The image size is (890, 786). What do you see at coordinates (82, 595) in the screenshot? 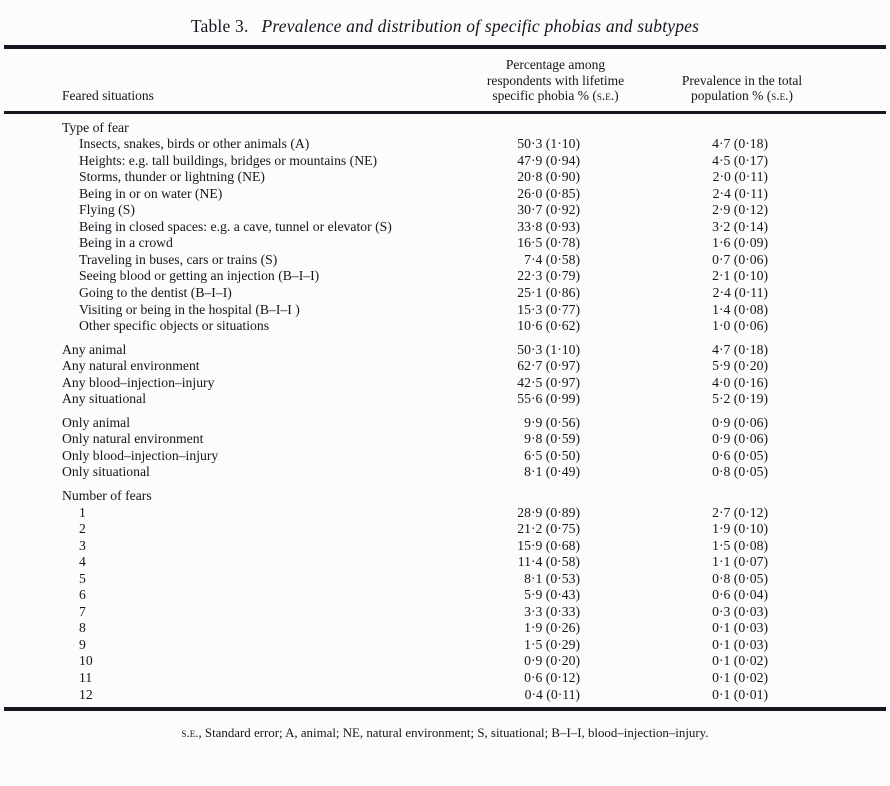
I see `feared-situation-label: 6` at bounding box center [82, 595].